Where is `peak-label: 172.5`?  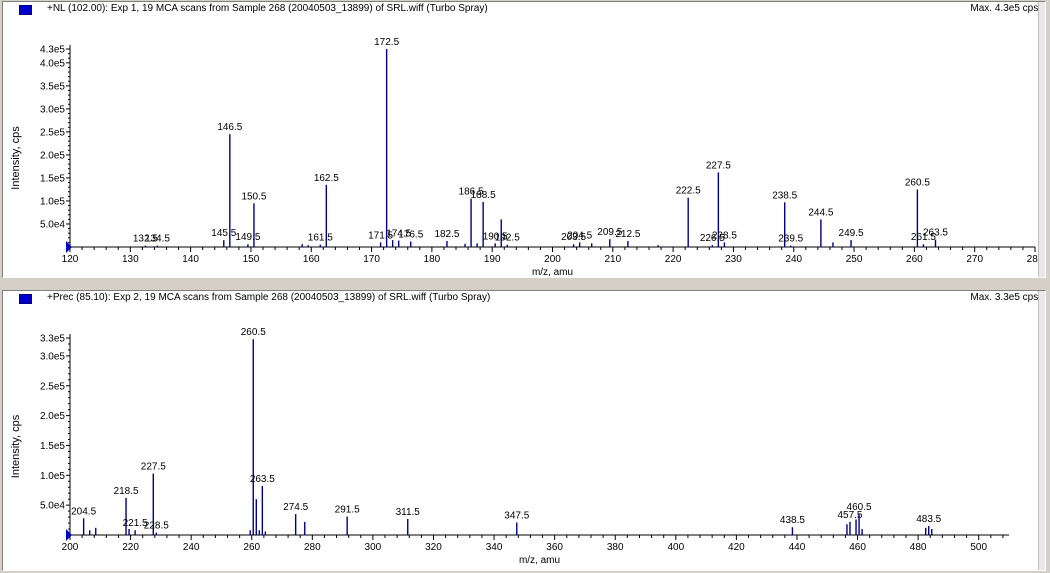 peak-label: 172.5 is located at coordinates (386, 42).